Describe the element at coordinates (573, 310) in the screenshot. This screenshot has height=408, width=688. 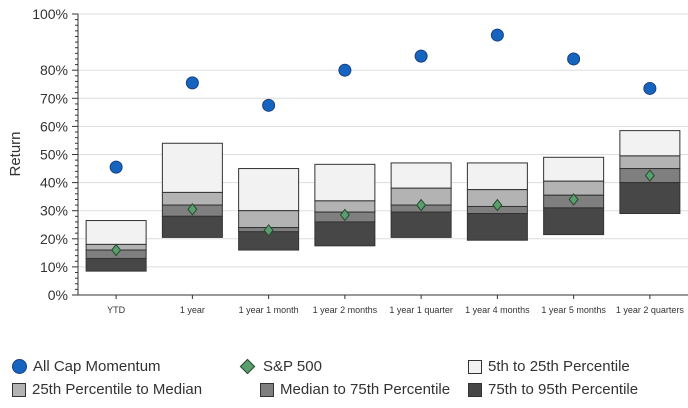
I see `x-tick-label: 1 year 5 months` at that location.